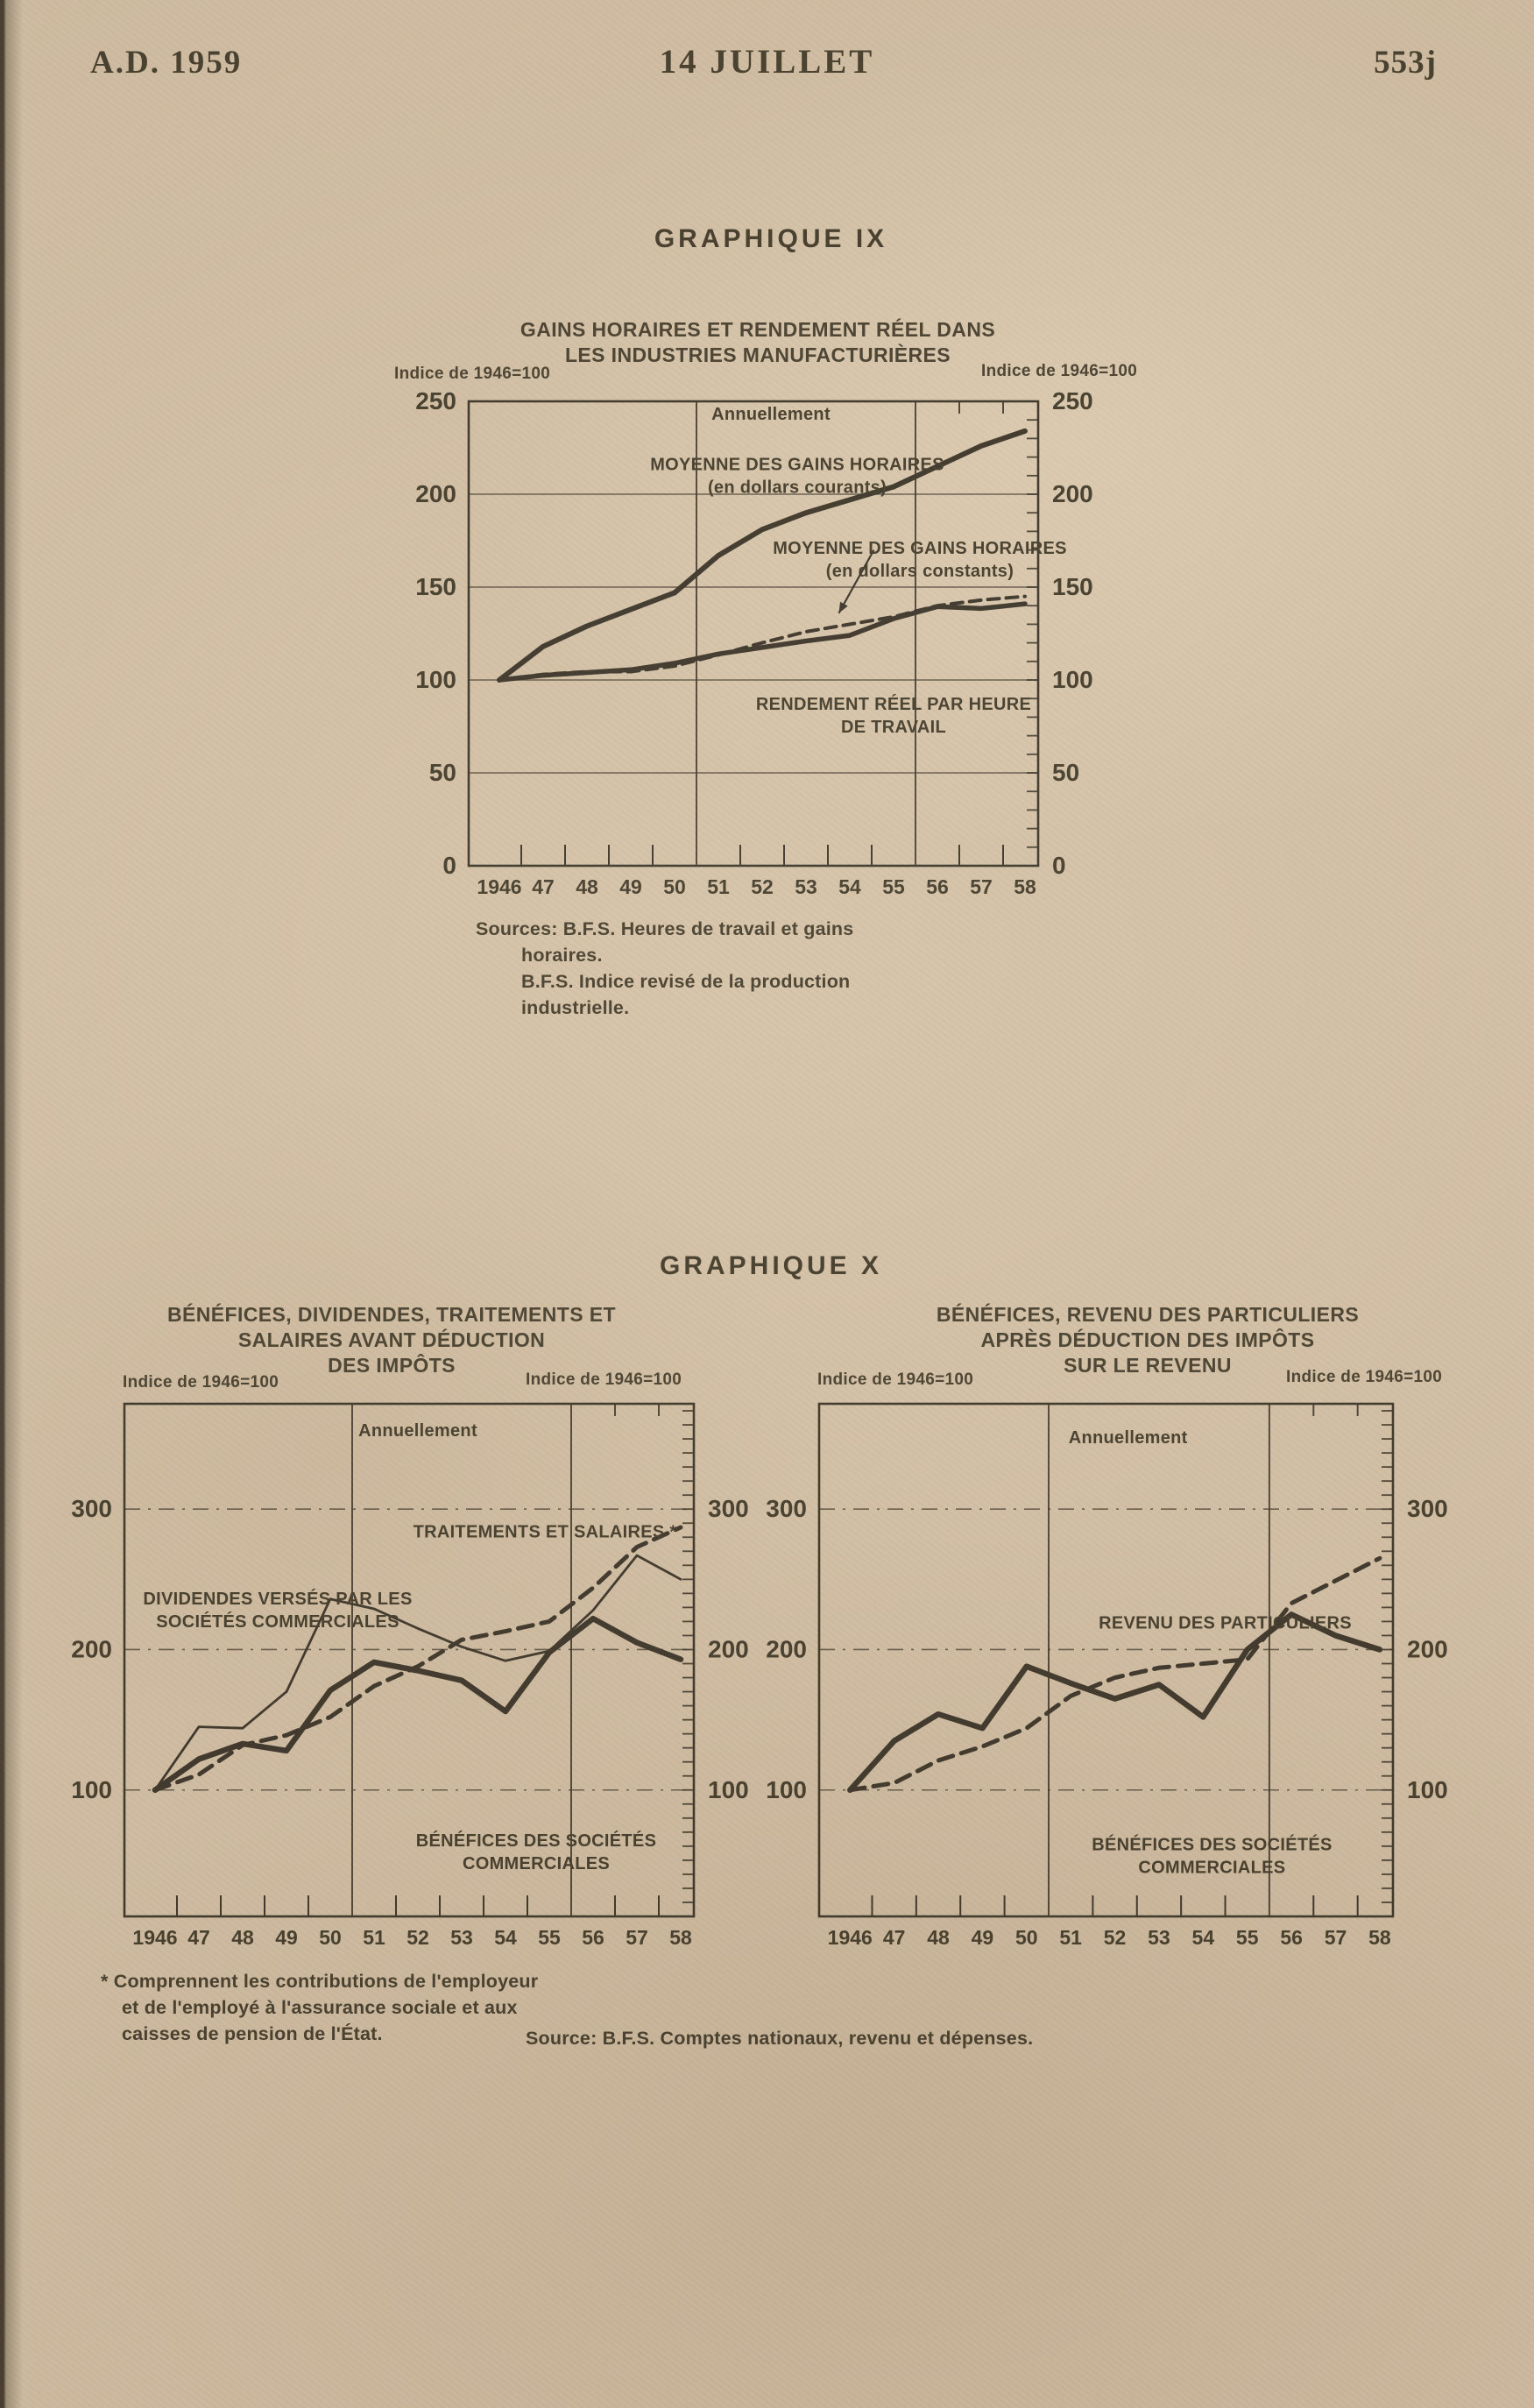 The width and height of the screenshot is (1534, 2408). What do you see at coordinates (1109, 1938) in the screenshot?
I see `x-axis-labels: 1946 47 48 49 50 51 52 53 54 55 56 57 58` at bounding box center [1109, 1938].